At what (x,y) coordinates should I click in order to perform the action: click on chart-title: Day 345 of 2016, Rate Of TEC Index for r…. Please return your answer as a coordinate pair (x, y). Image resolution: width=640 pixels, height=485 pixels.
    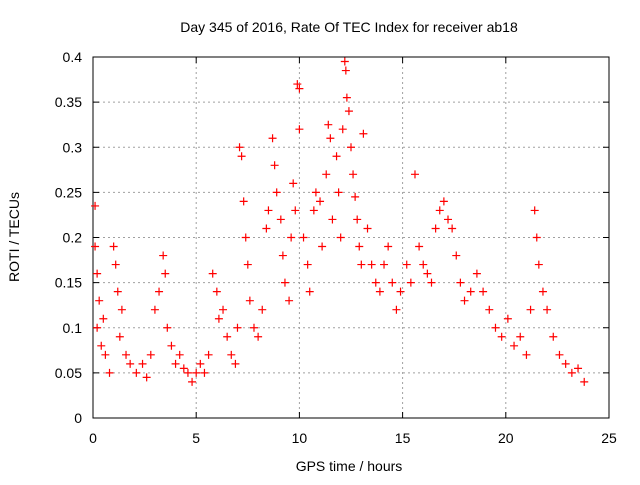
    Looking at the image, I should click on (349, 27).